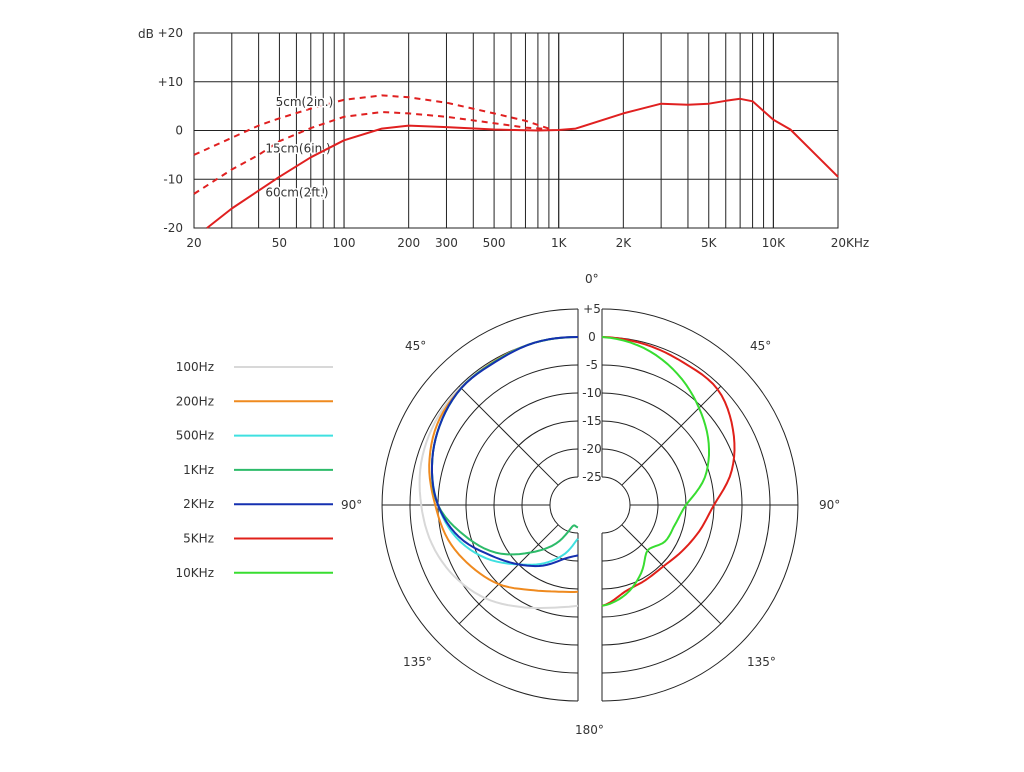 The height and width of the screenshot is (772, 1024). I want to click on angle-label-135-left: 135°, so click(417, 662).